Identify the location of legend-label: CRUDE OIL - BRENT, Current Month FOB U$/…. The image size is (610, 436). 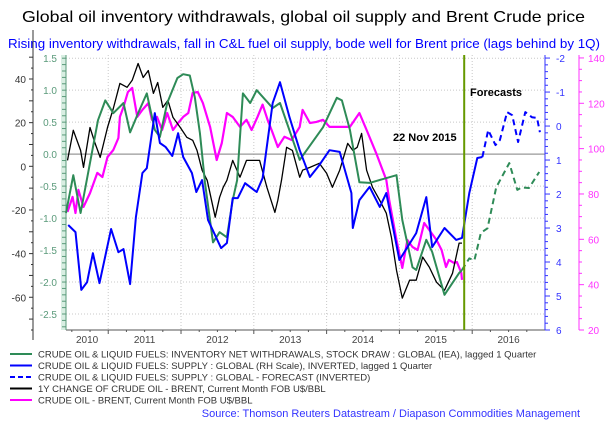
(145, 401).